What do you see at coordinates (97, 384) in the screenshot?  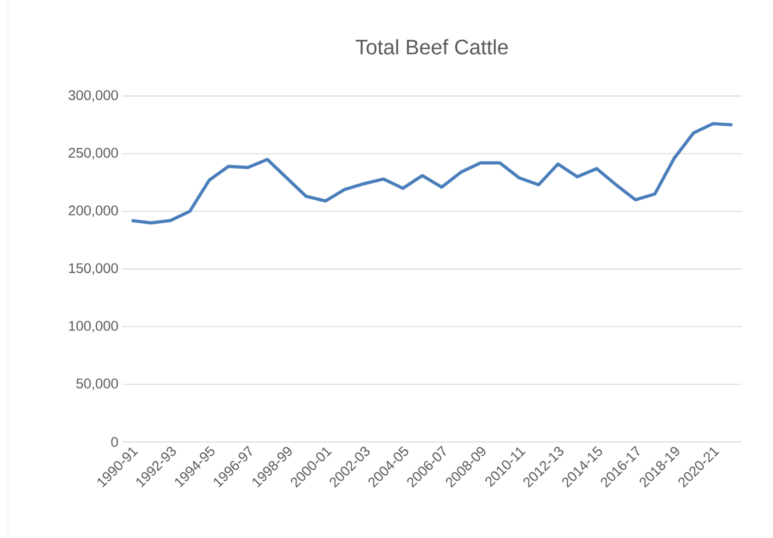 I see `y-tick-label: 50,000` at bounding box center [97, 384].